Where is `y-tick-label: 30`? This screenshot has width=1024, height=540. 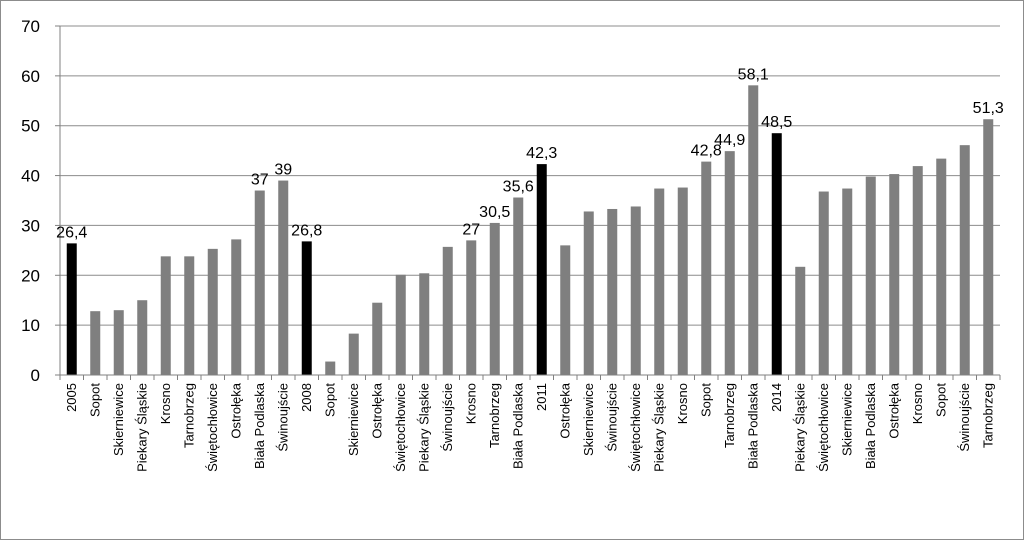 y-tick-label: 30 is located at coordinates (30, 225).